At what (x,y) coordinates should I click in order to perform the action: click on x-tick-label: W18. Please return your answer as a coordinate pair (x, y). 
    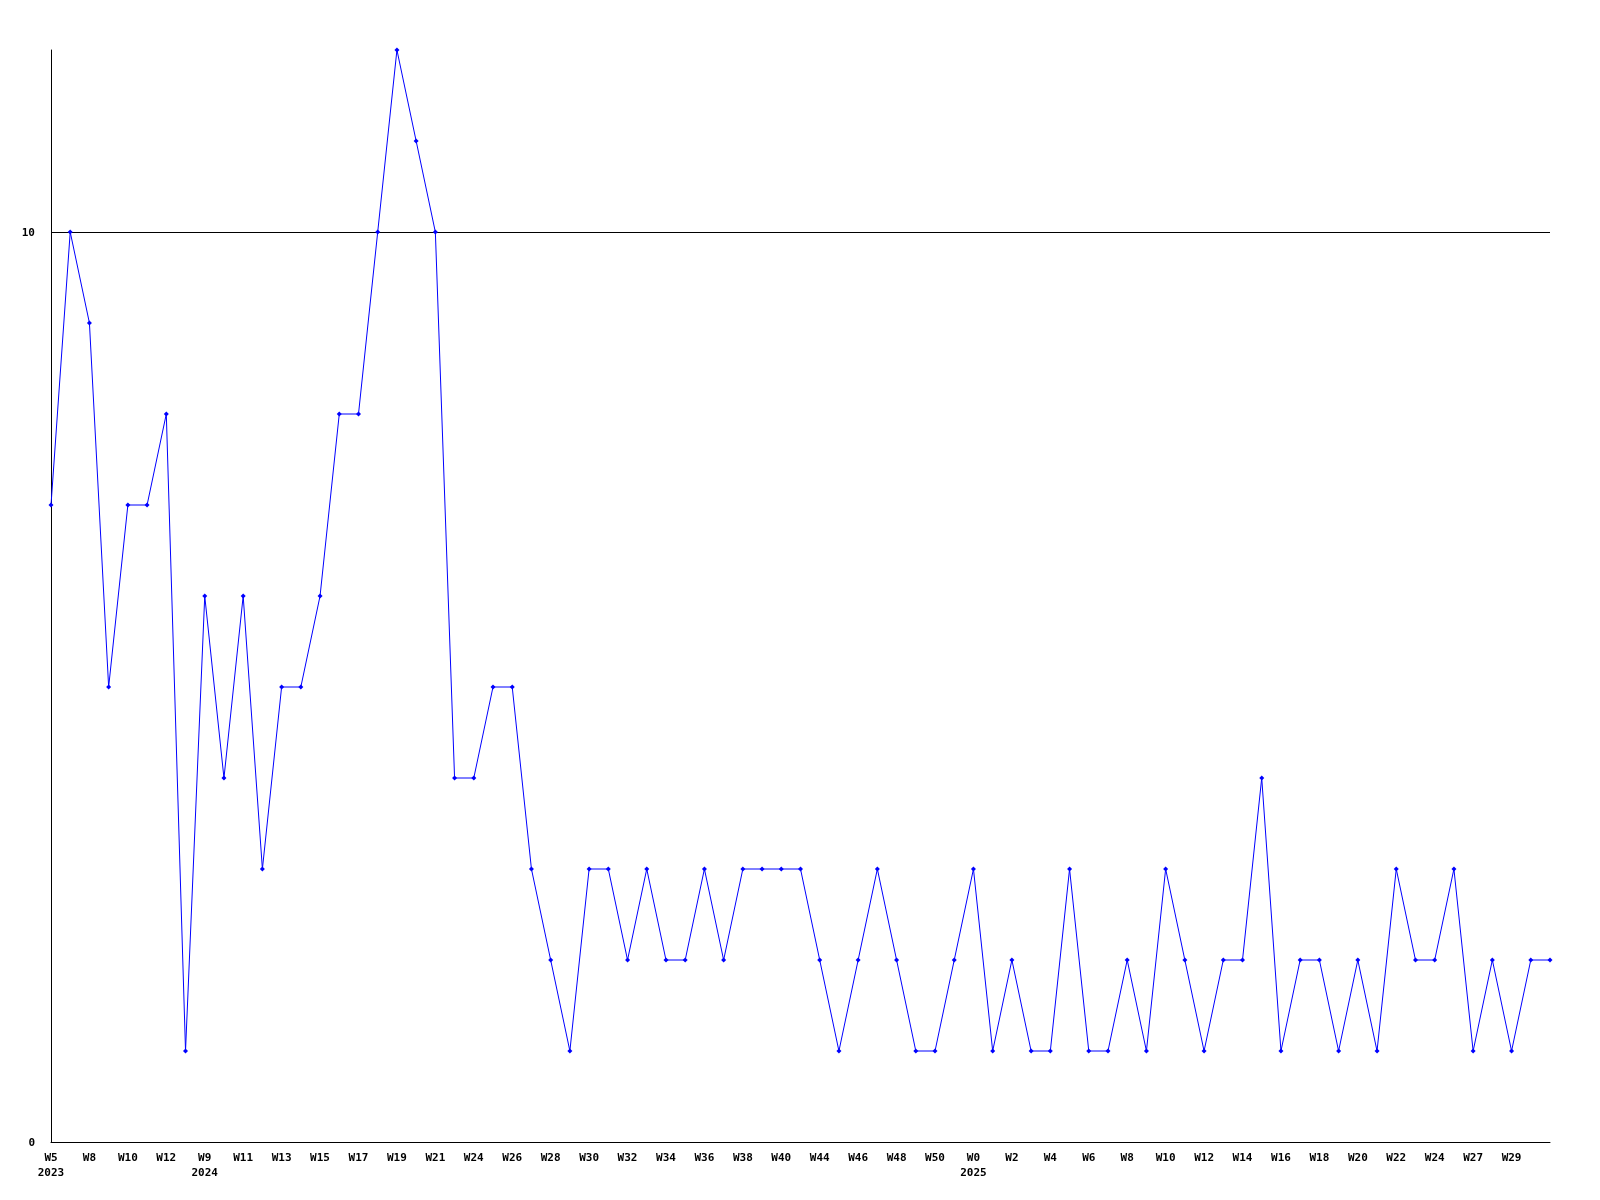
    Looking at the image, I should click on (1319, 1157).